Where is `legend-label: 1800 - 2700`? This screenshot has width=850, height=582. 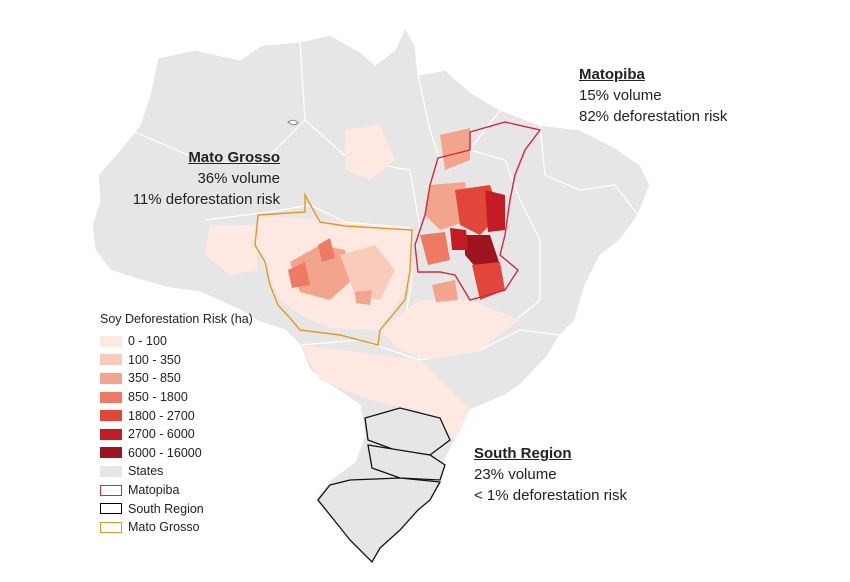 legend-label: 1800 - 2700 is located at coordinates (161, 415).